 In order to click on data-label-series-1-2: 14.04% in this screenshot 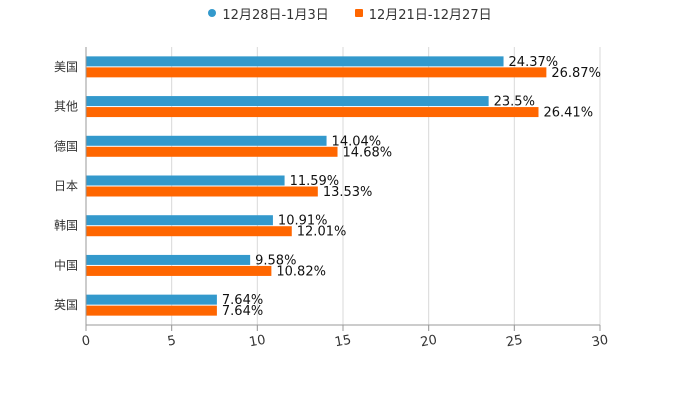, I will do `click(357, 141)`.